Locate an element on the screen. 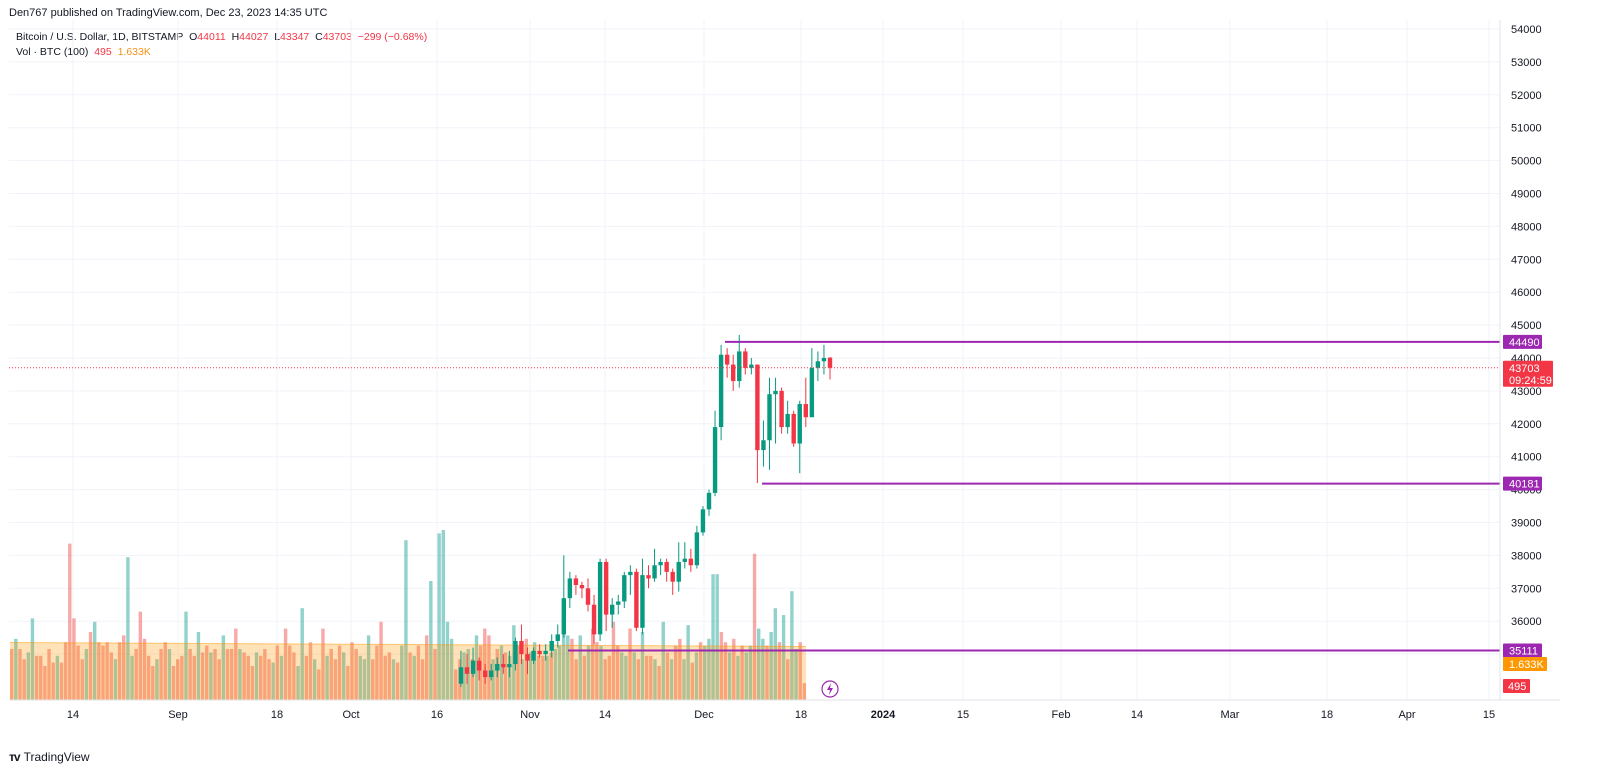  time-axis-label: Nov is located at coordinates (530, 715).